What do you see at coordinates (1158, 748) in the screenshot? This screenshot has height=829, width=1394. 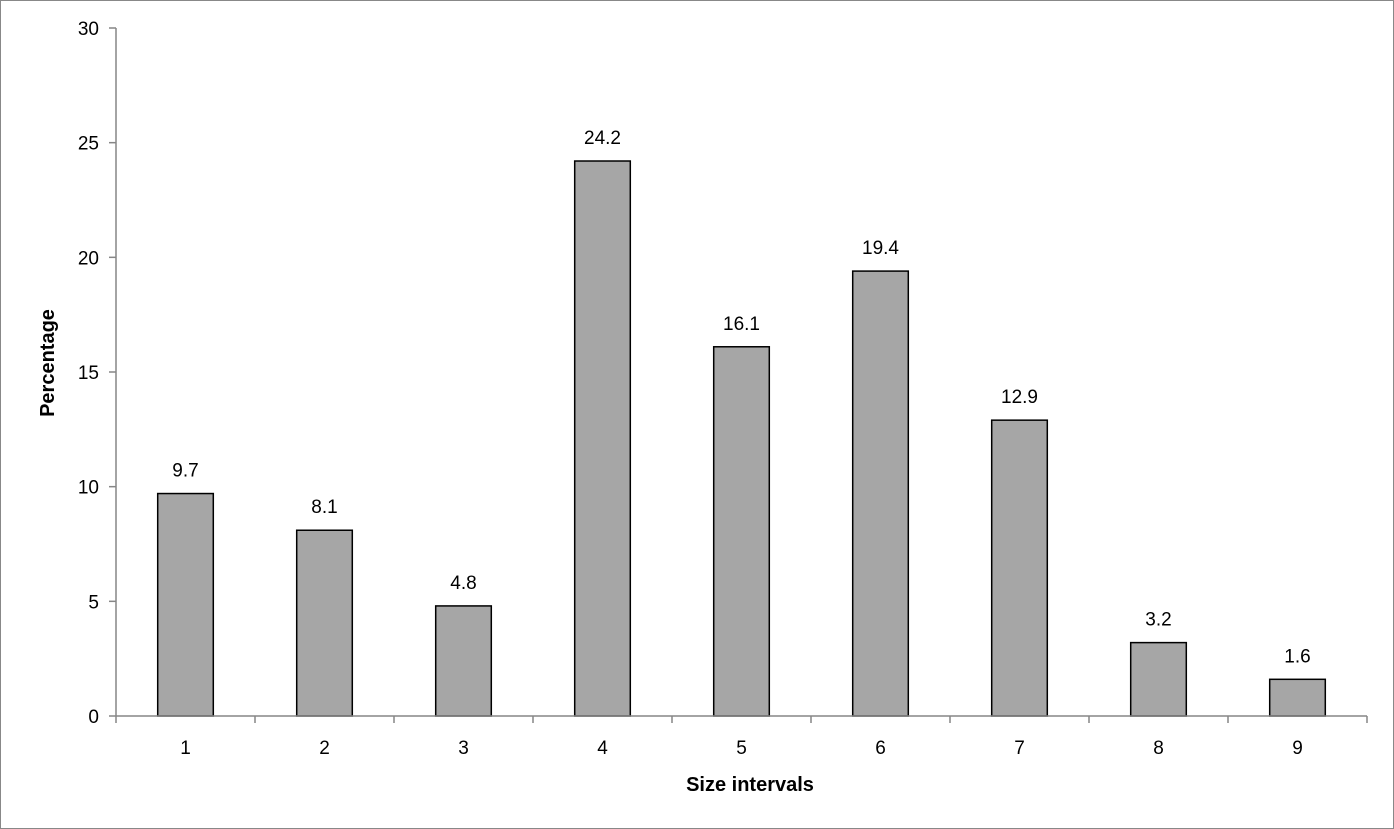 I see `x-tick-label: 8` at bounding box center [1158, 748].